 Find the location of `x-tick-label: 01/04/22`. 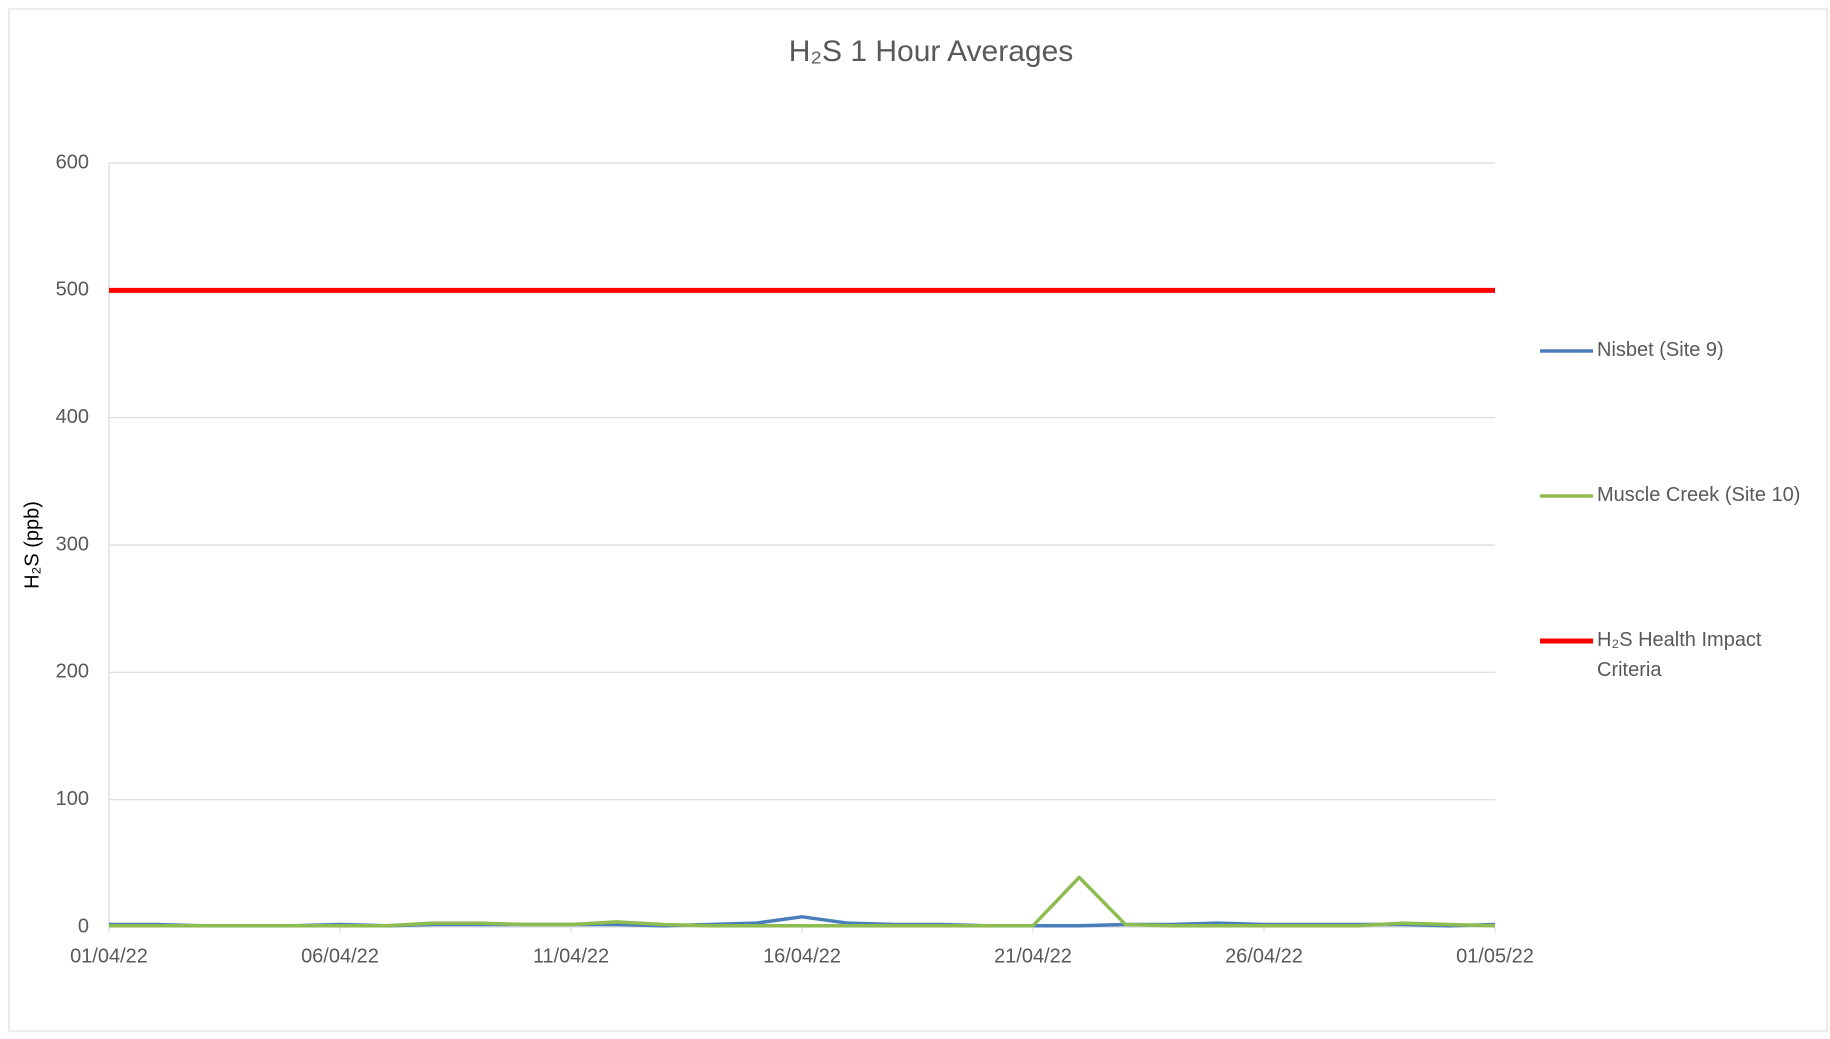

x-tick-label: 01/04/22 is located at coordinates (109, 956).